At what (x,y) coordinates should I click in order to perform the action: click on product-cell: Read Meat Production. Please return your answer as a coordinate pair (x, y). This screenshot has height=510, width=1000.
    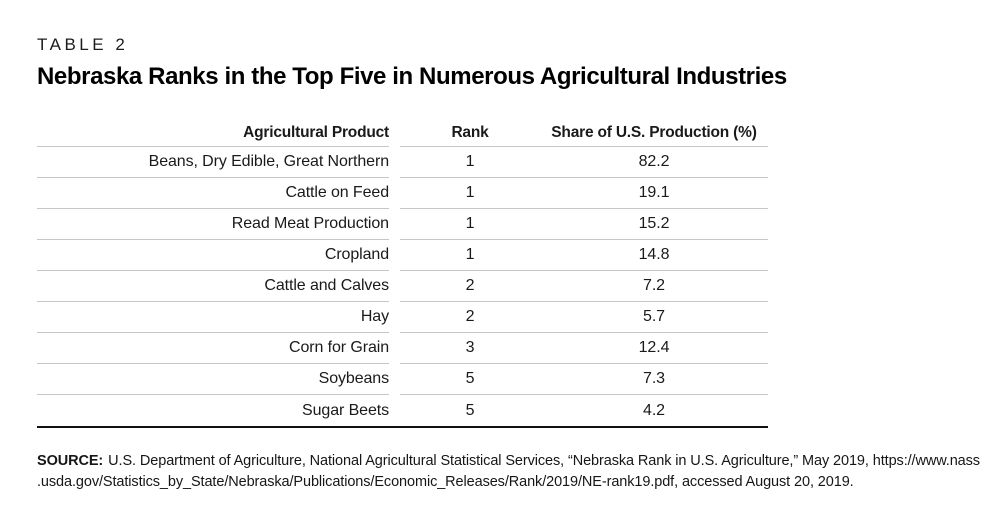
    Looking at the image, I should click on (213, 225).